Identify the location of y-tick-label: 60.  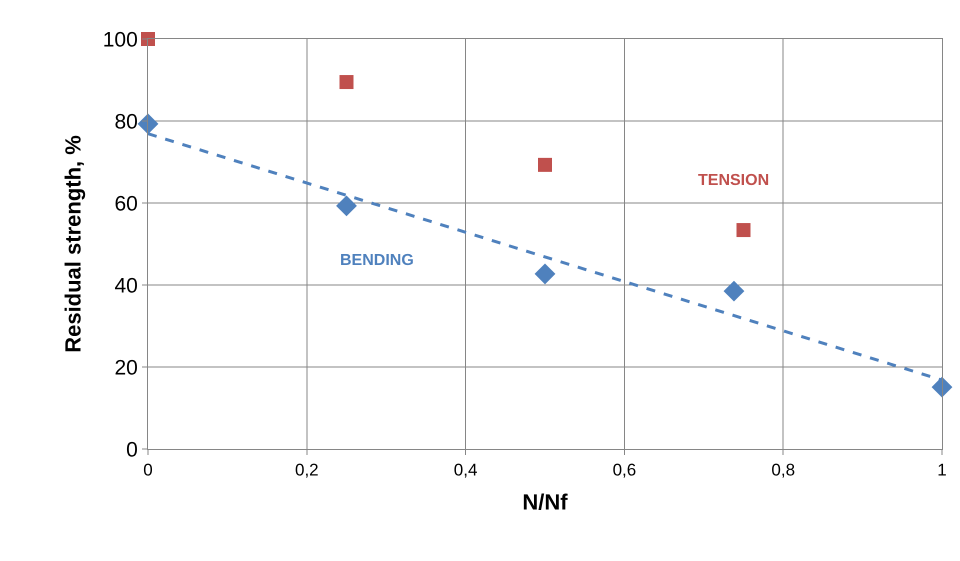
(126, 204).